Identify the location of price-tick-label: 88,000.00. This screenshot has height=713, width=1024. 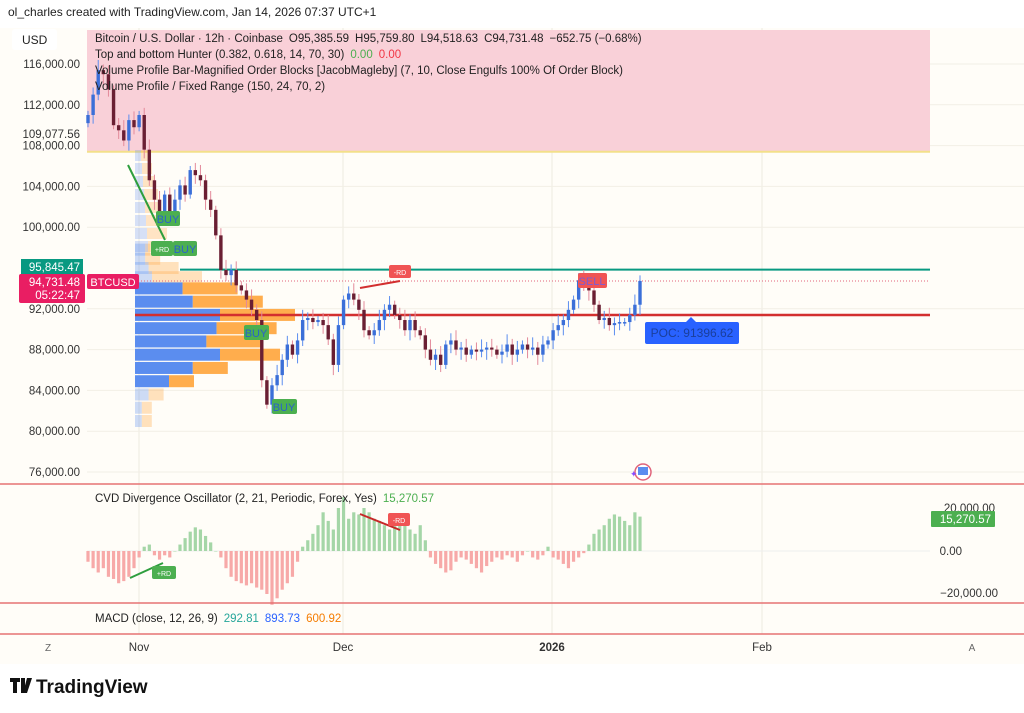
(54, 351).